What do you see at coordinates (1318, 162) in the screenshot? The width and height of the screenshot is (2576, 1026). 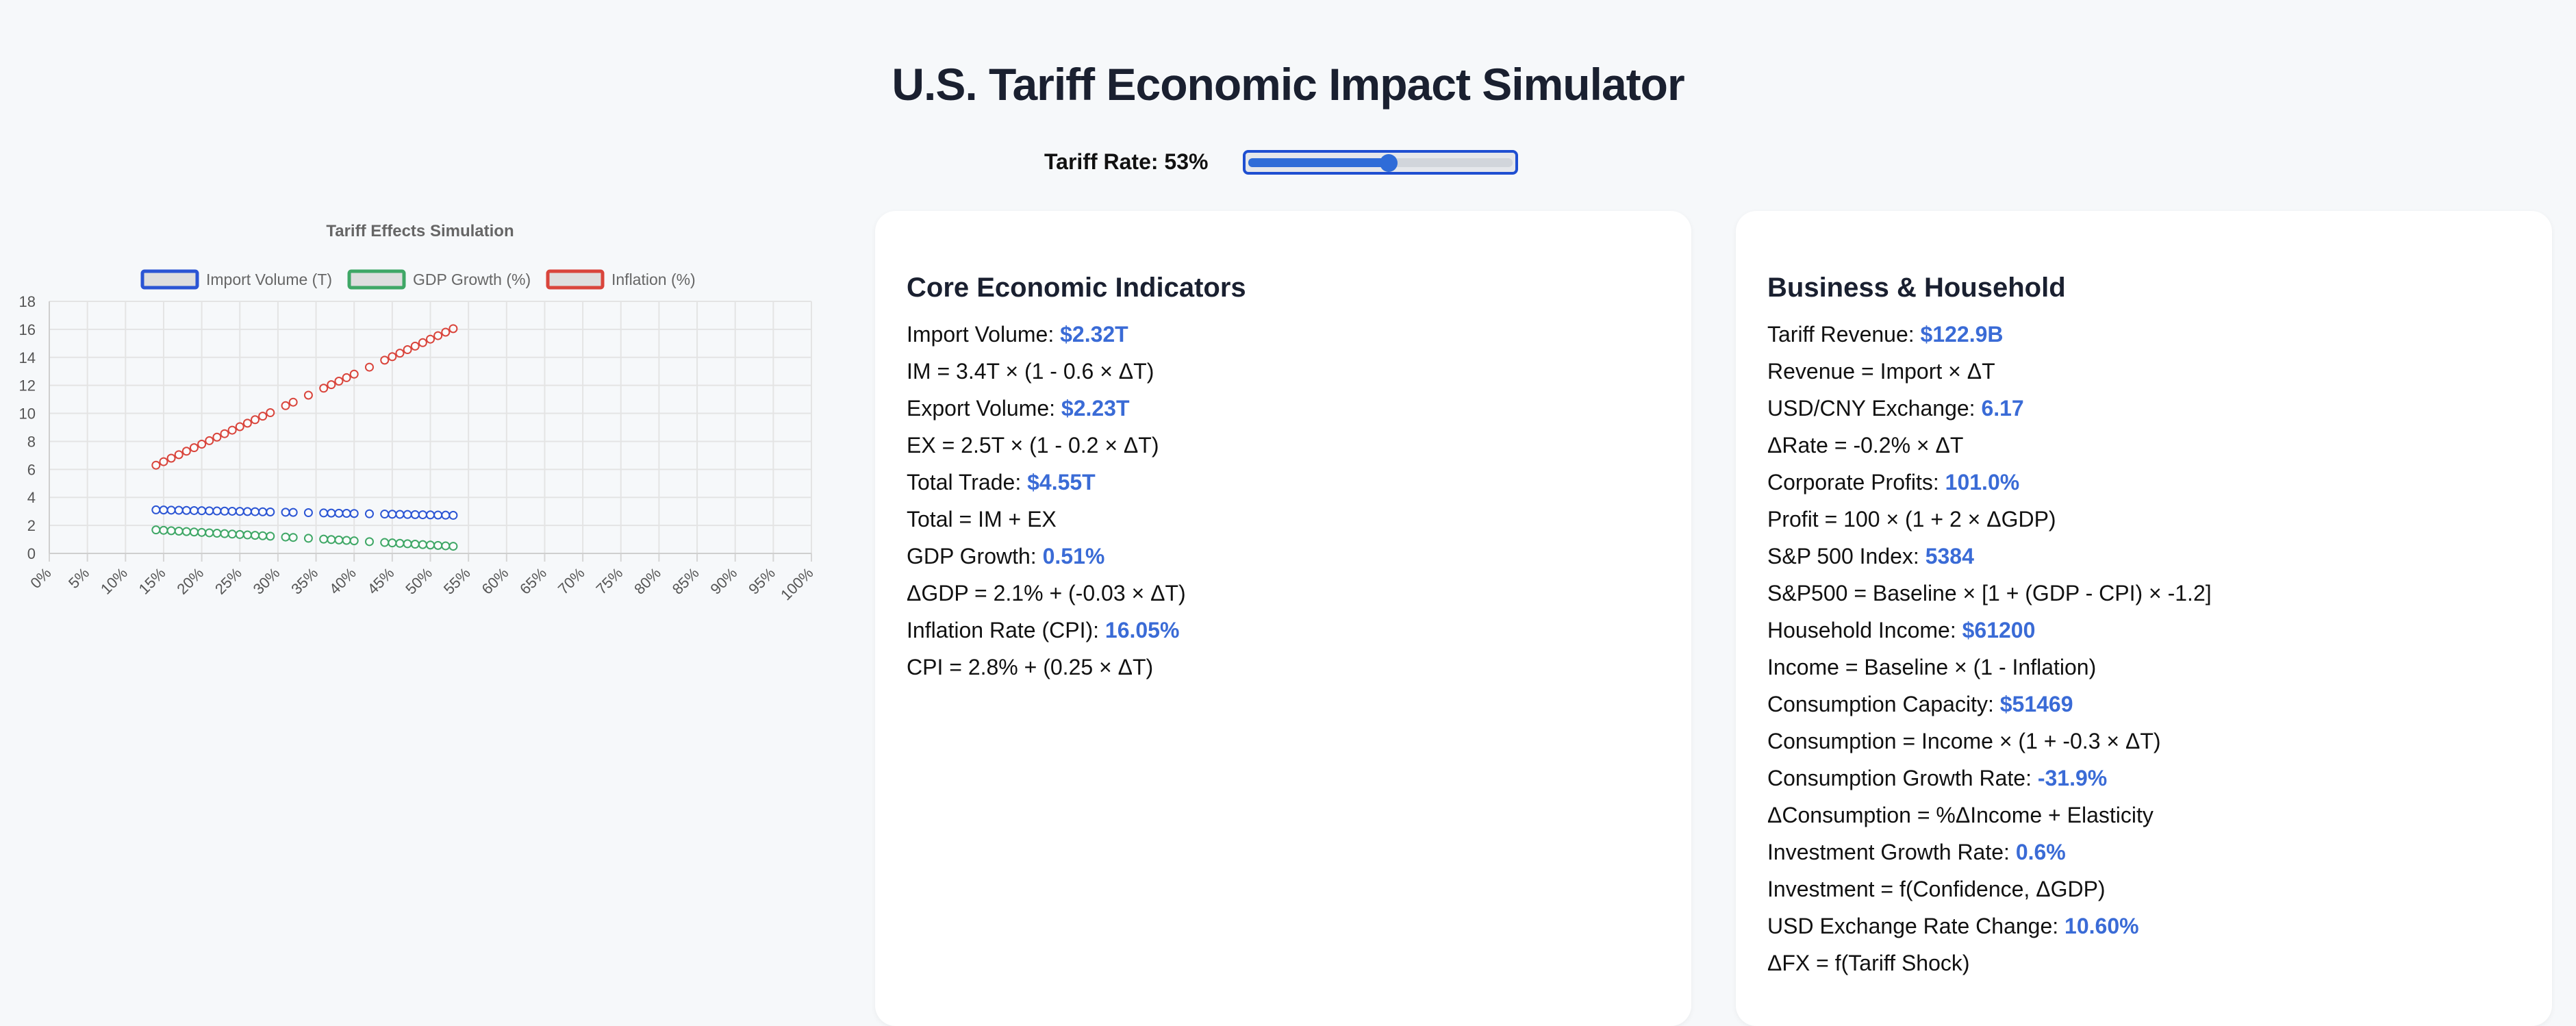 I see `slider-fill` at bounding box center [1318, 162].